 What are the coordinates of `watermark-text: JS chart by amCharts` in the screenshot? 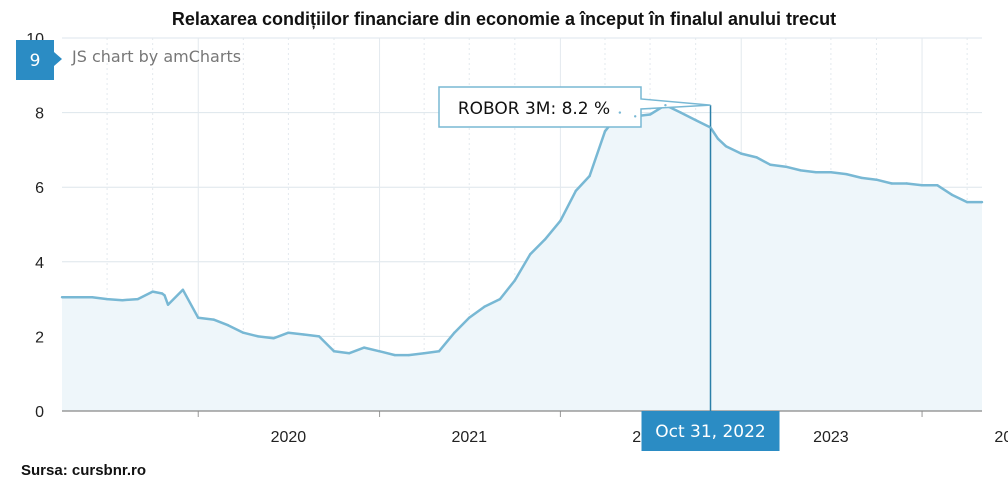 It's located at (156, 56).